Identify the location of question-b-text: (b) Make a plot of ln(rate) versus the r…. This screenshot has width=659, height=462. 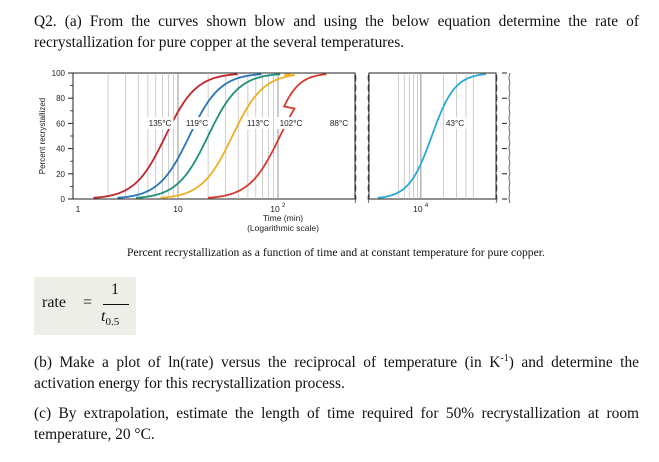
(336, 373).